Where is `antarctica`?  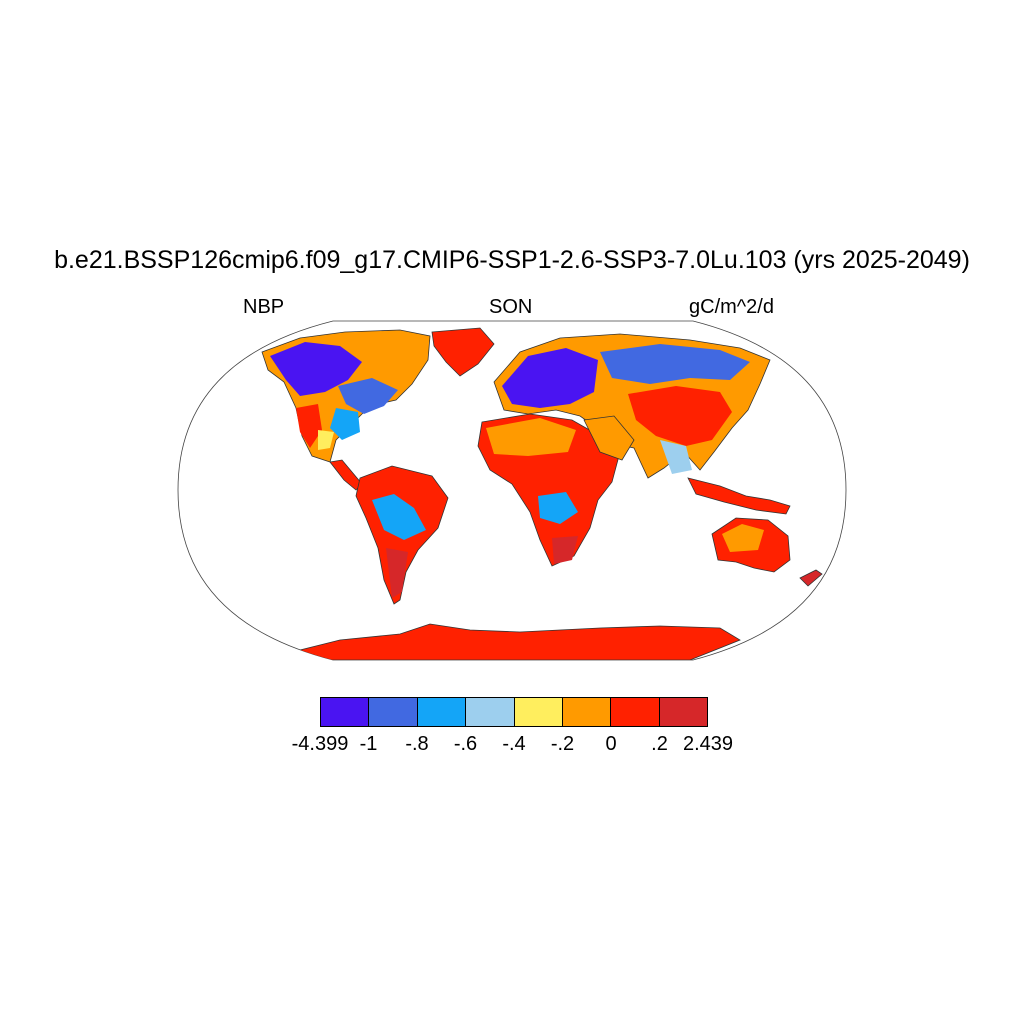 antarctica is located at coordinates (519, 641).